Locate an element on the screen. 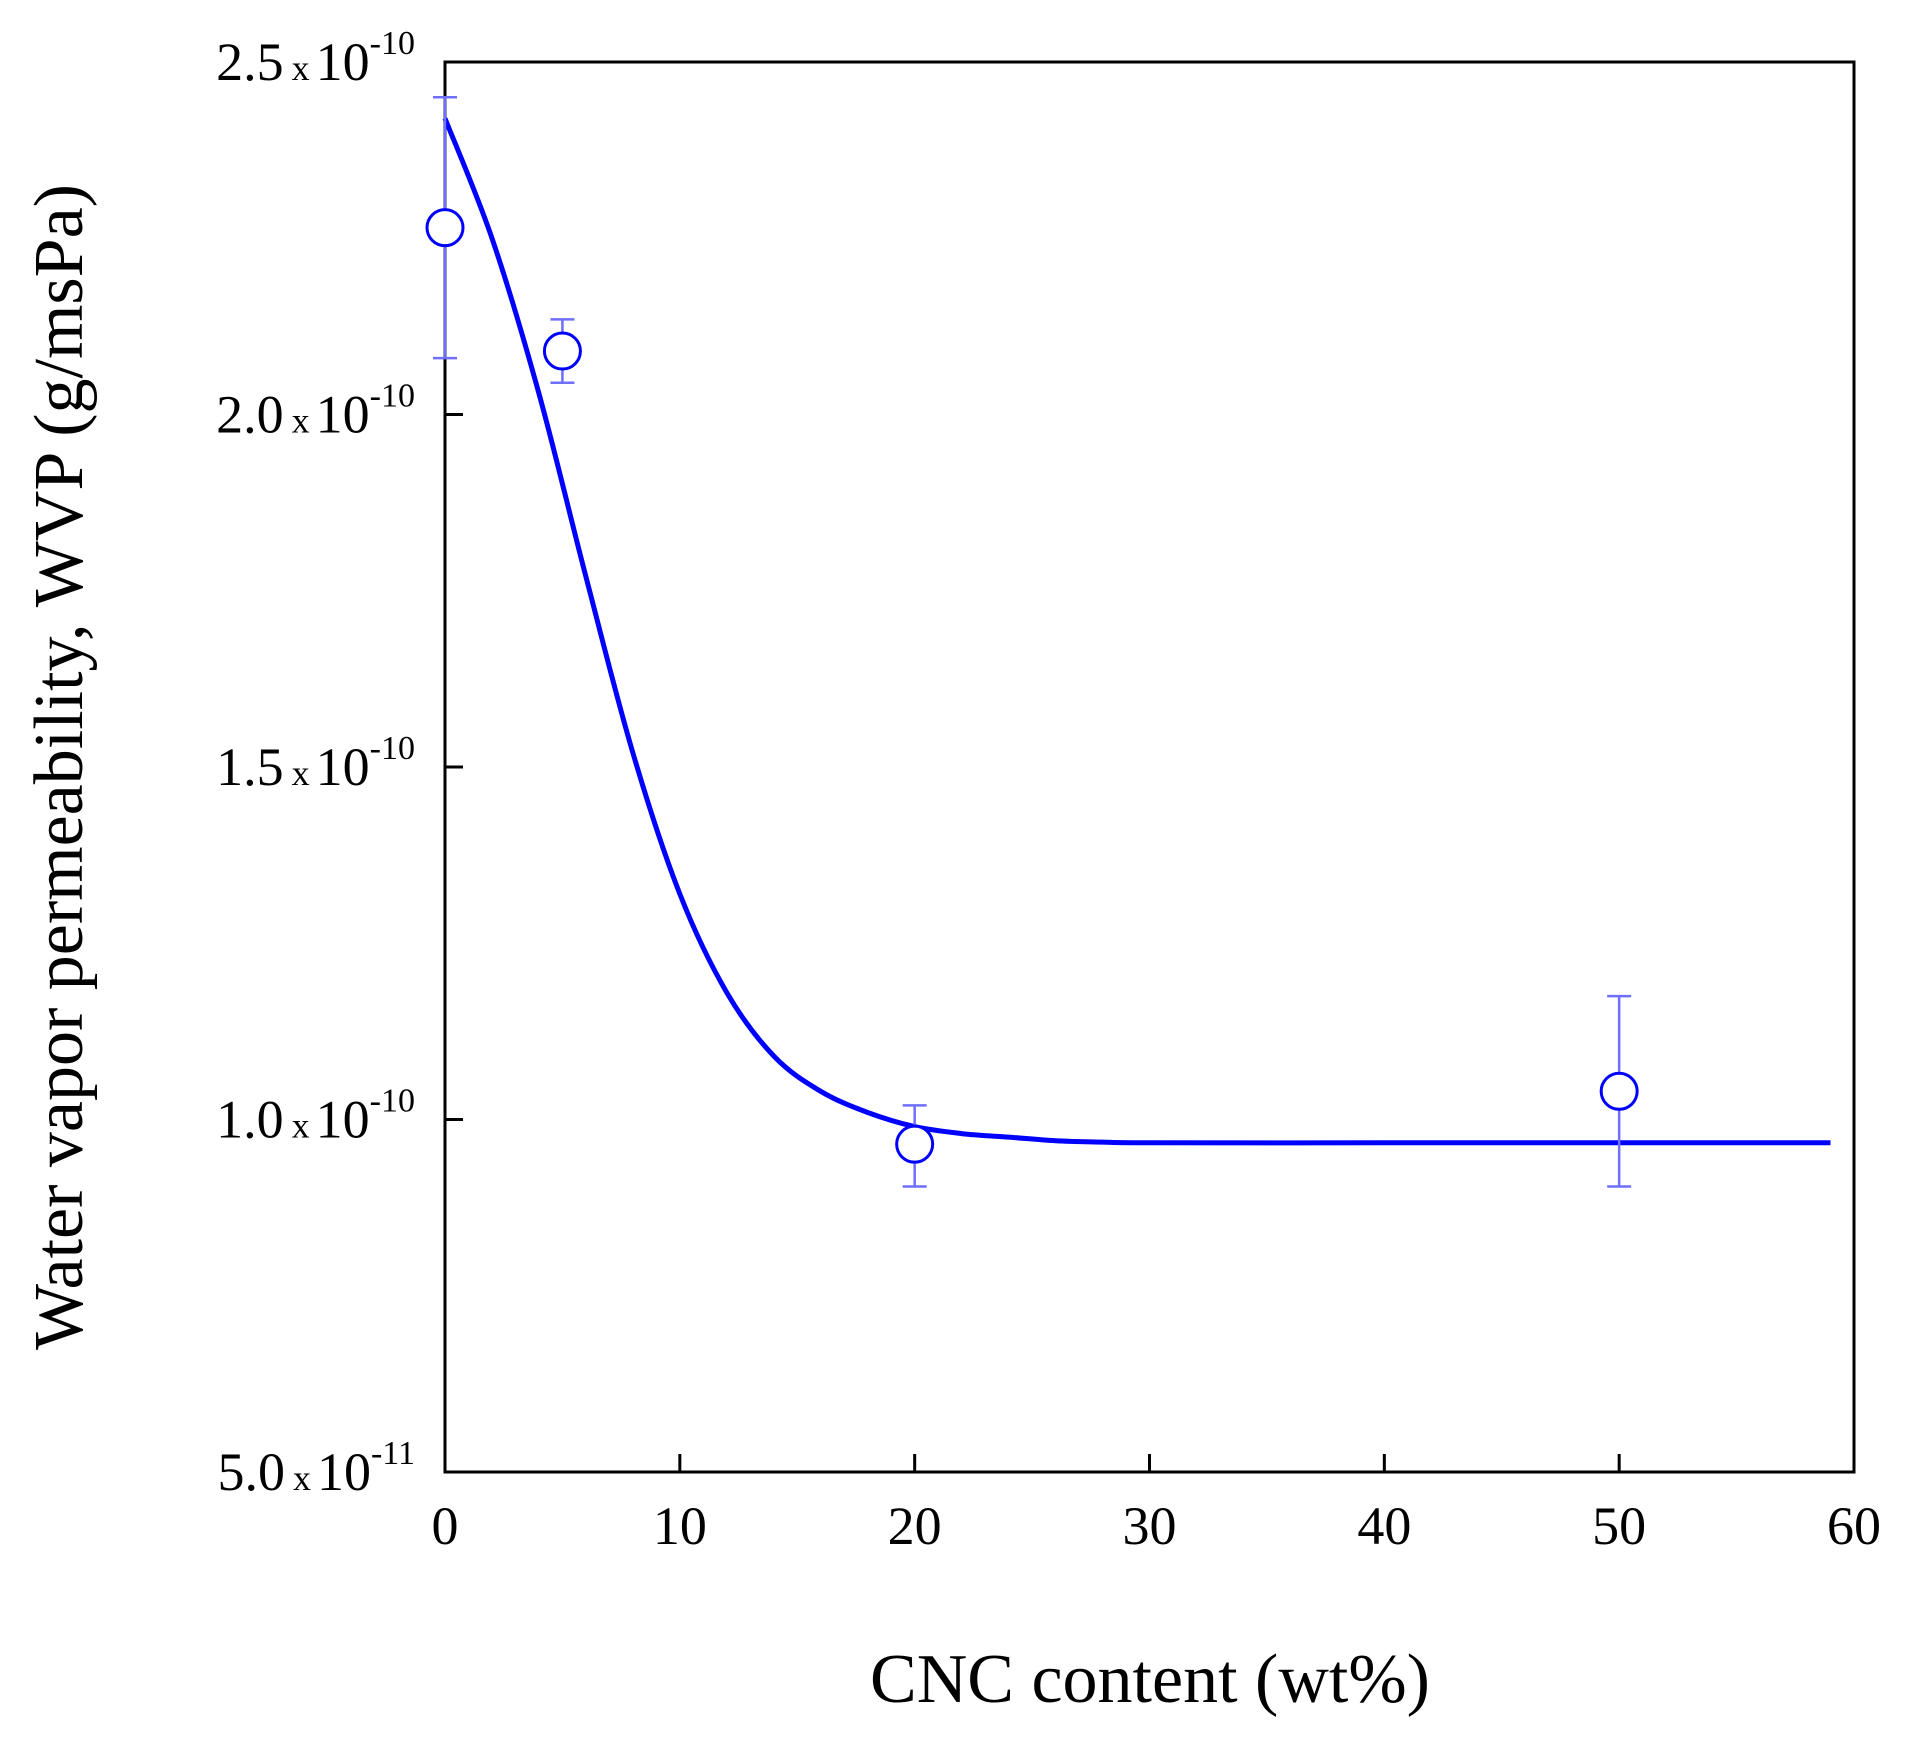 This screenshot has height=1739, width=1906. x-axis-title: CNC content (wt%) is located at coordinates (1150, 1679).